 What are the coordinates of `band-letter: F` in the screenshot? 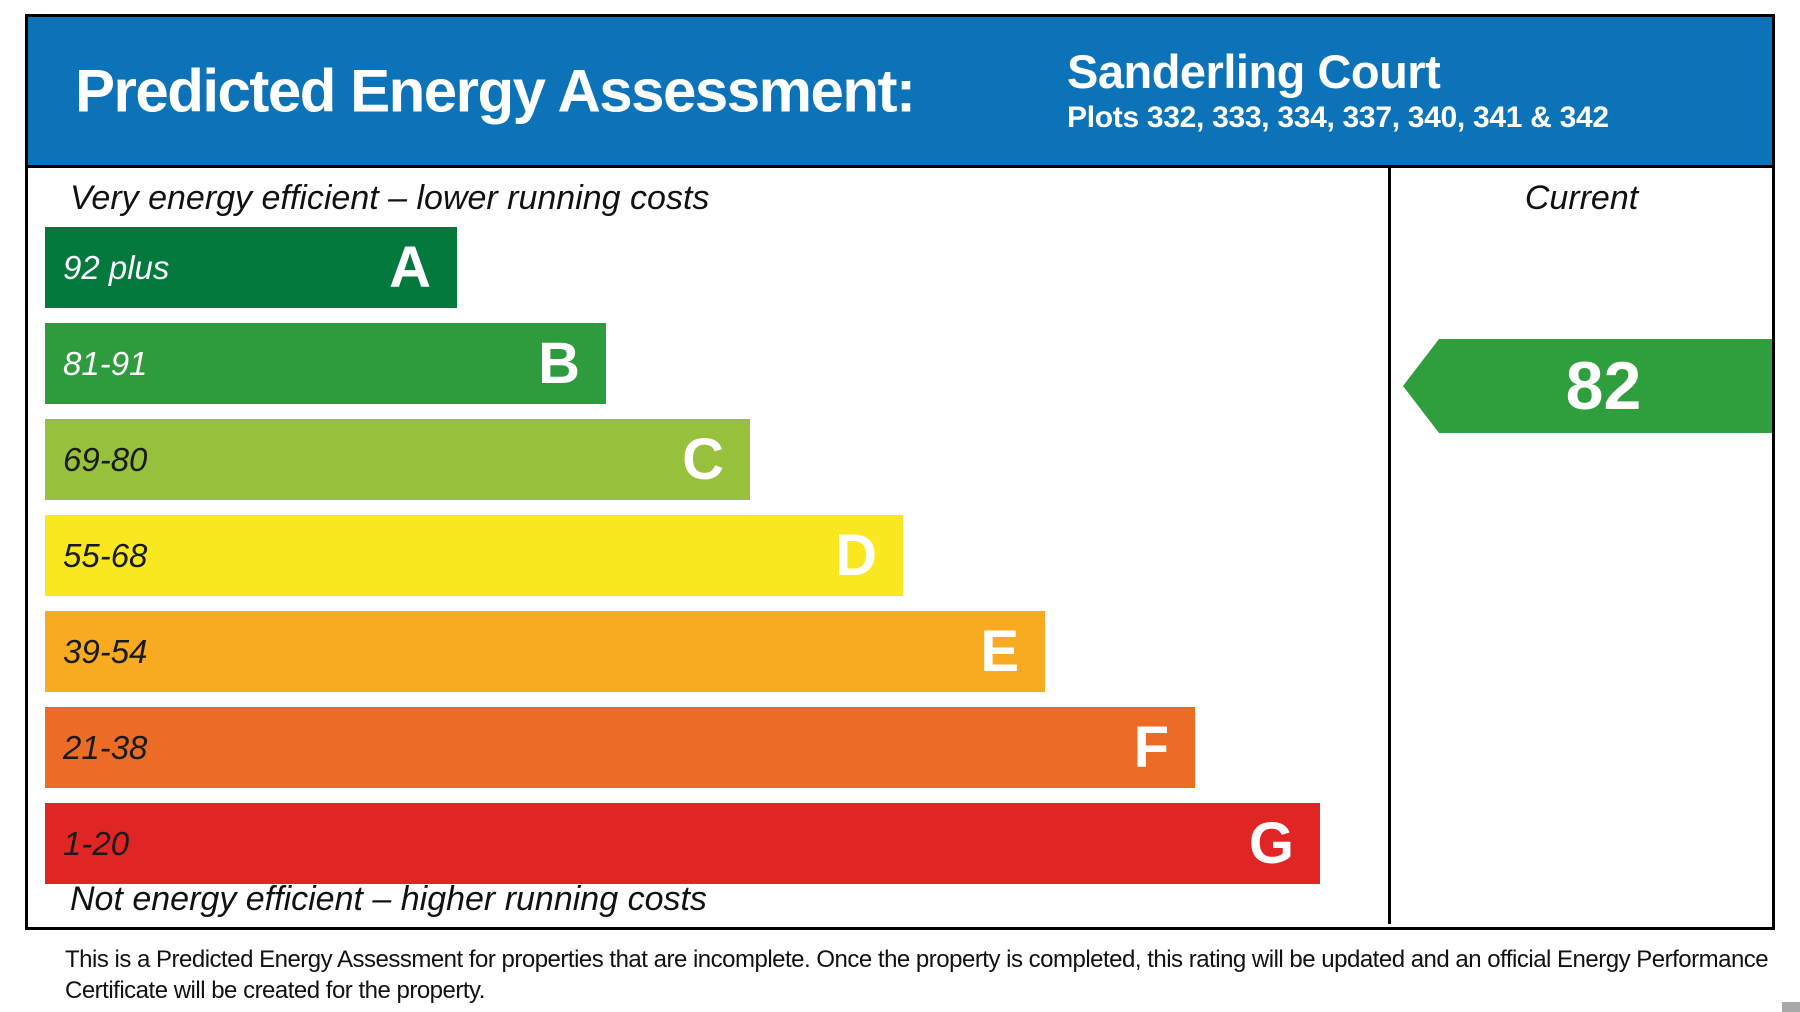 It's located at (1151, 747).